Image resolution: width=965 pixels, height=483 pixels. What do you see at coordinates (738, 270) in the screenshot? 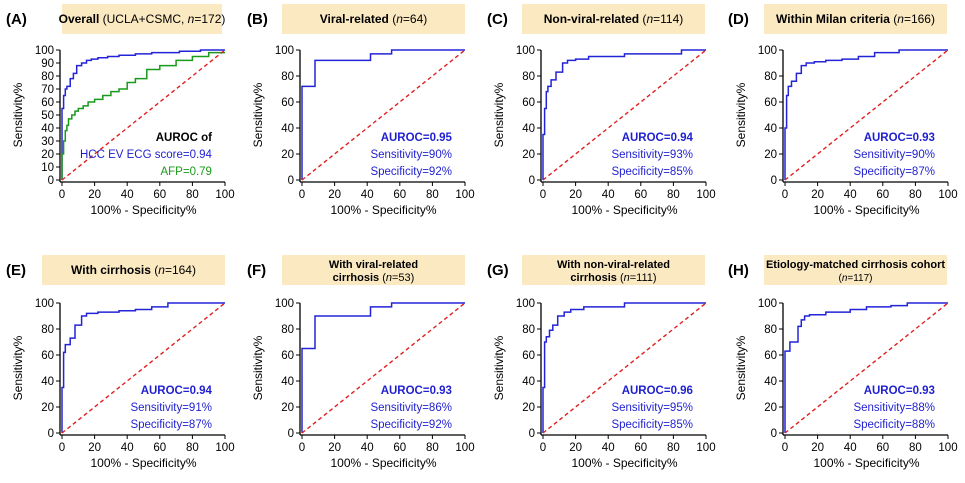
I see `panel-letter: (H)` at bounding box center [738, 270].